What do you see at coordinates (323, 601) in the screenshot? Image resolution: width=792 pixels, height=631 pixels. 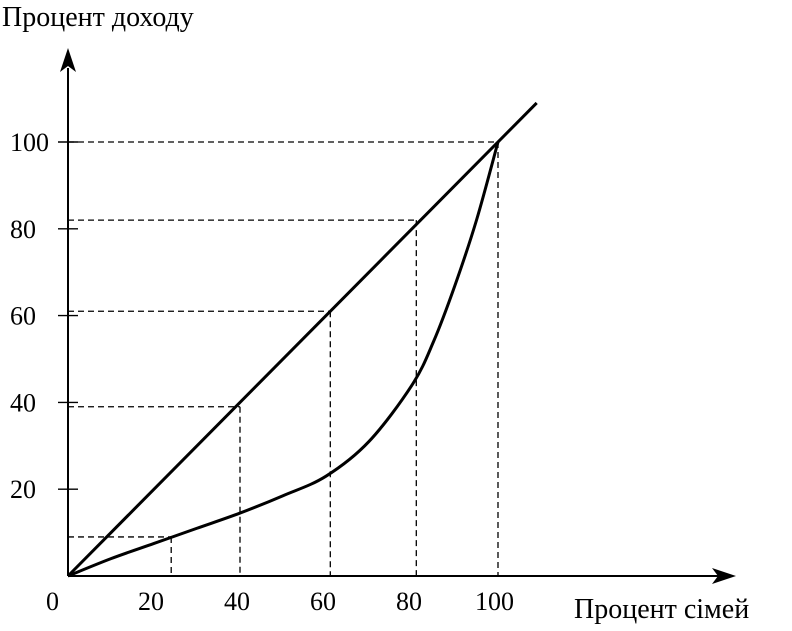 I see `x-tick-label: 60` at bounding box center [323, 601].